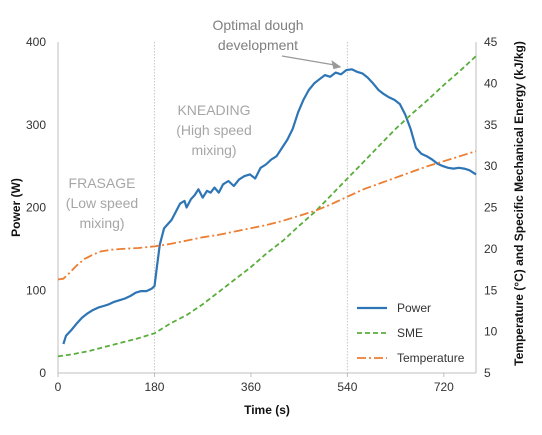 This screenshot has width=542, height=435. Describe the element at coordinates (36, 42) in the screenshot. I see `left-y-tick-label: 400` at that location.